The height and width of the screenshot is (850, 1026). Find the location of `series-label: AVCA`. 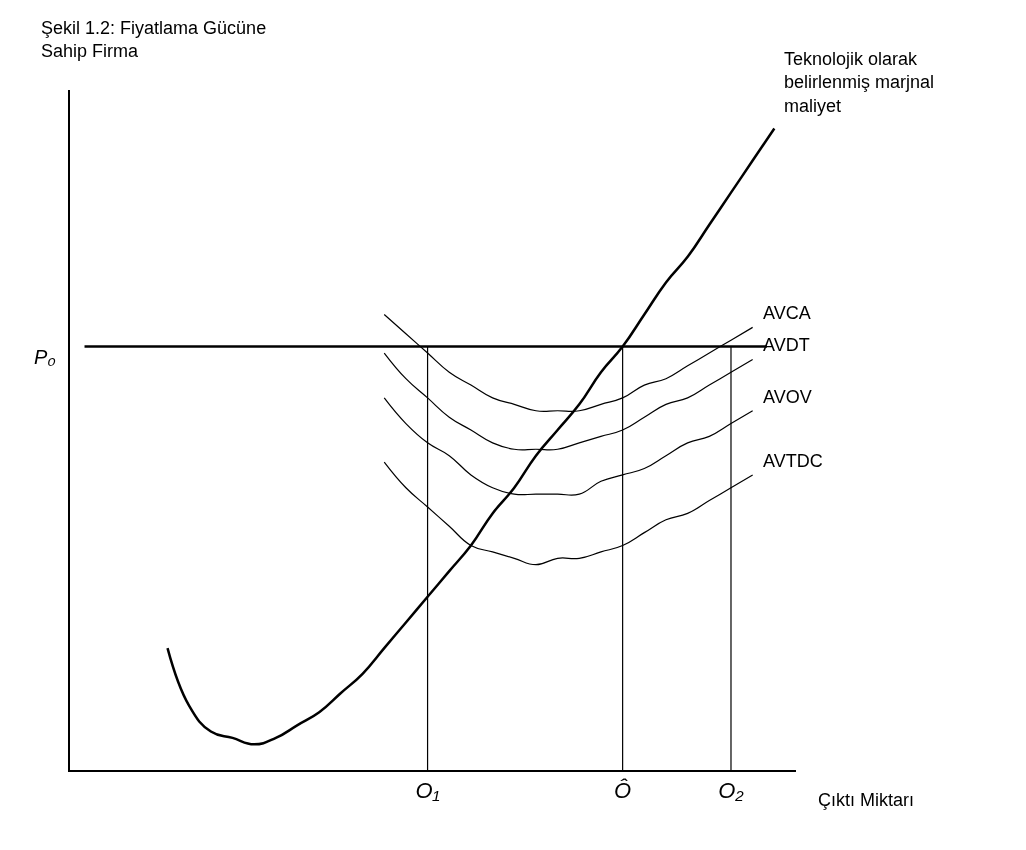

series-label: AVCA is located at coordinates (787, 313).